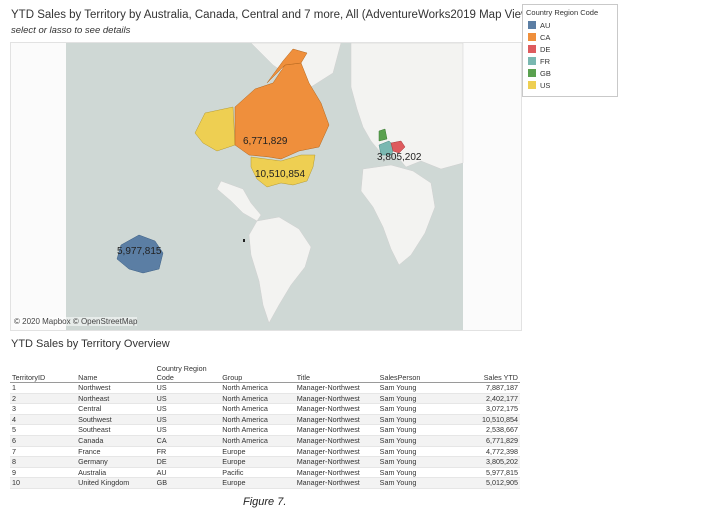 The width and height of the screenshot is (722, 519). Describe the element at coordinates (115, 430) in the screenshot. I see `cell-name: Southeast` at that location.